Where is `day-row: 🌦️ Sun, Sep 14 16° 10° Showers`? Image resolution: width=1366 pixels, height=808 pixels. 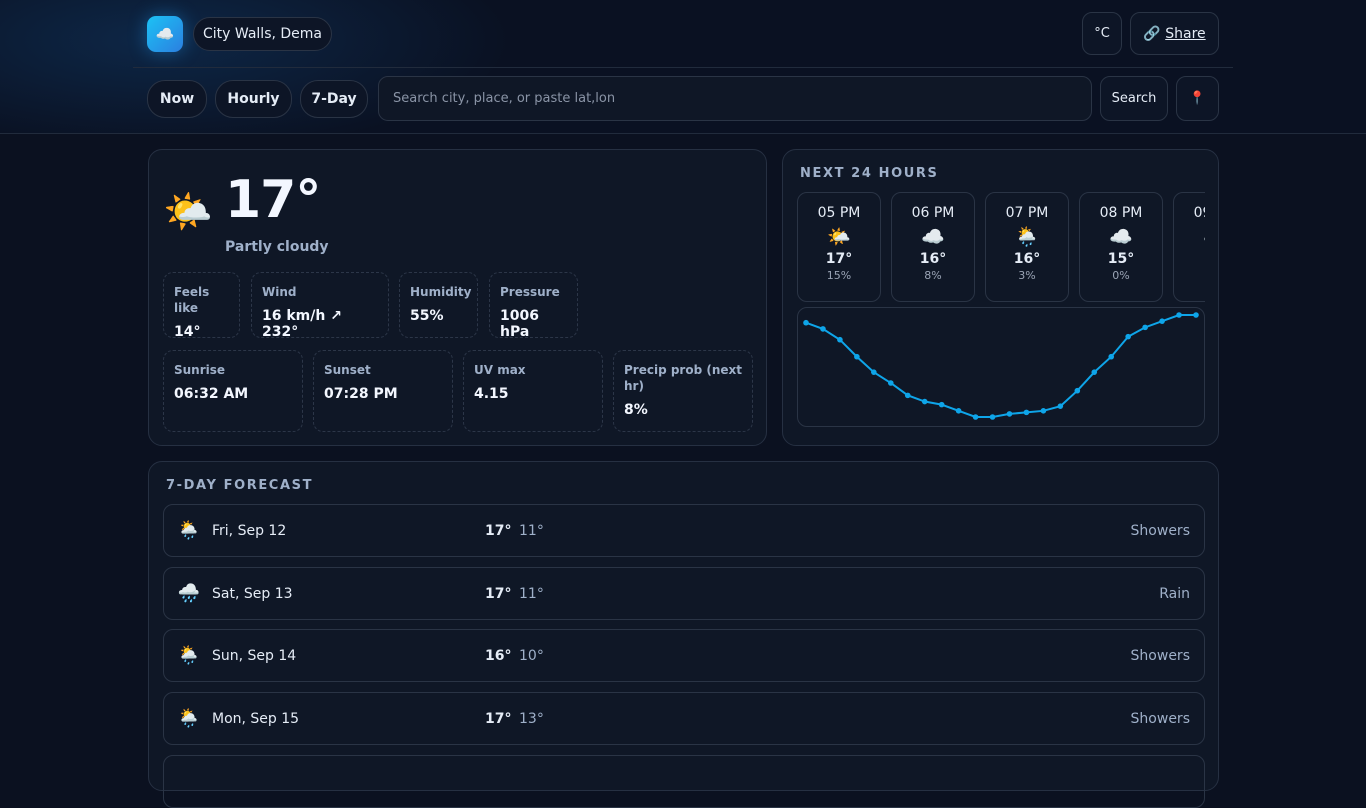 day-row: 🌦️ Sun, Sep 14 16° 10° Showers is located at coordinates (684, 655).